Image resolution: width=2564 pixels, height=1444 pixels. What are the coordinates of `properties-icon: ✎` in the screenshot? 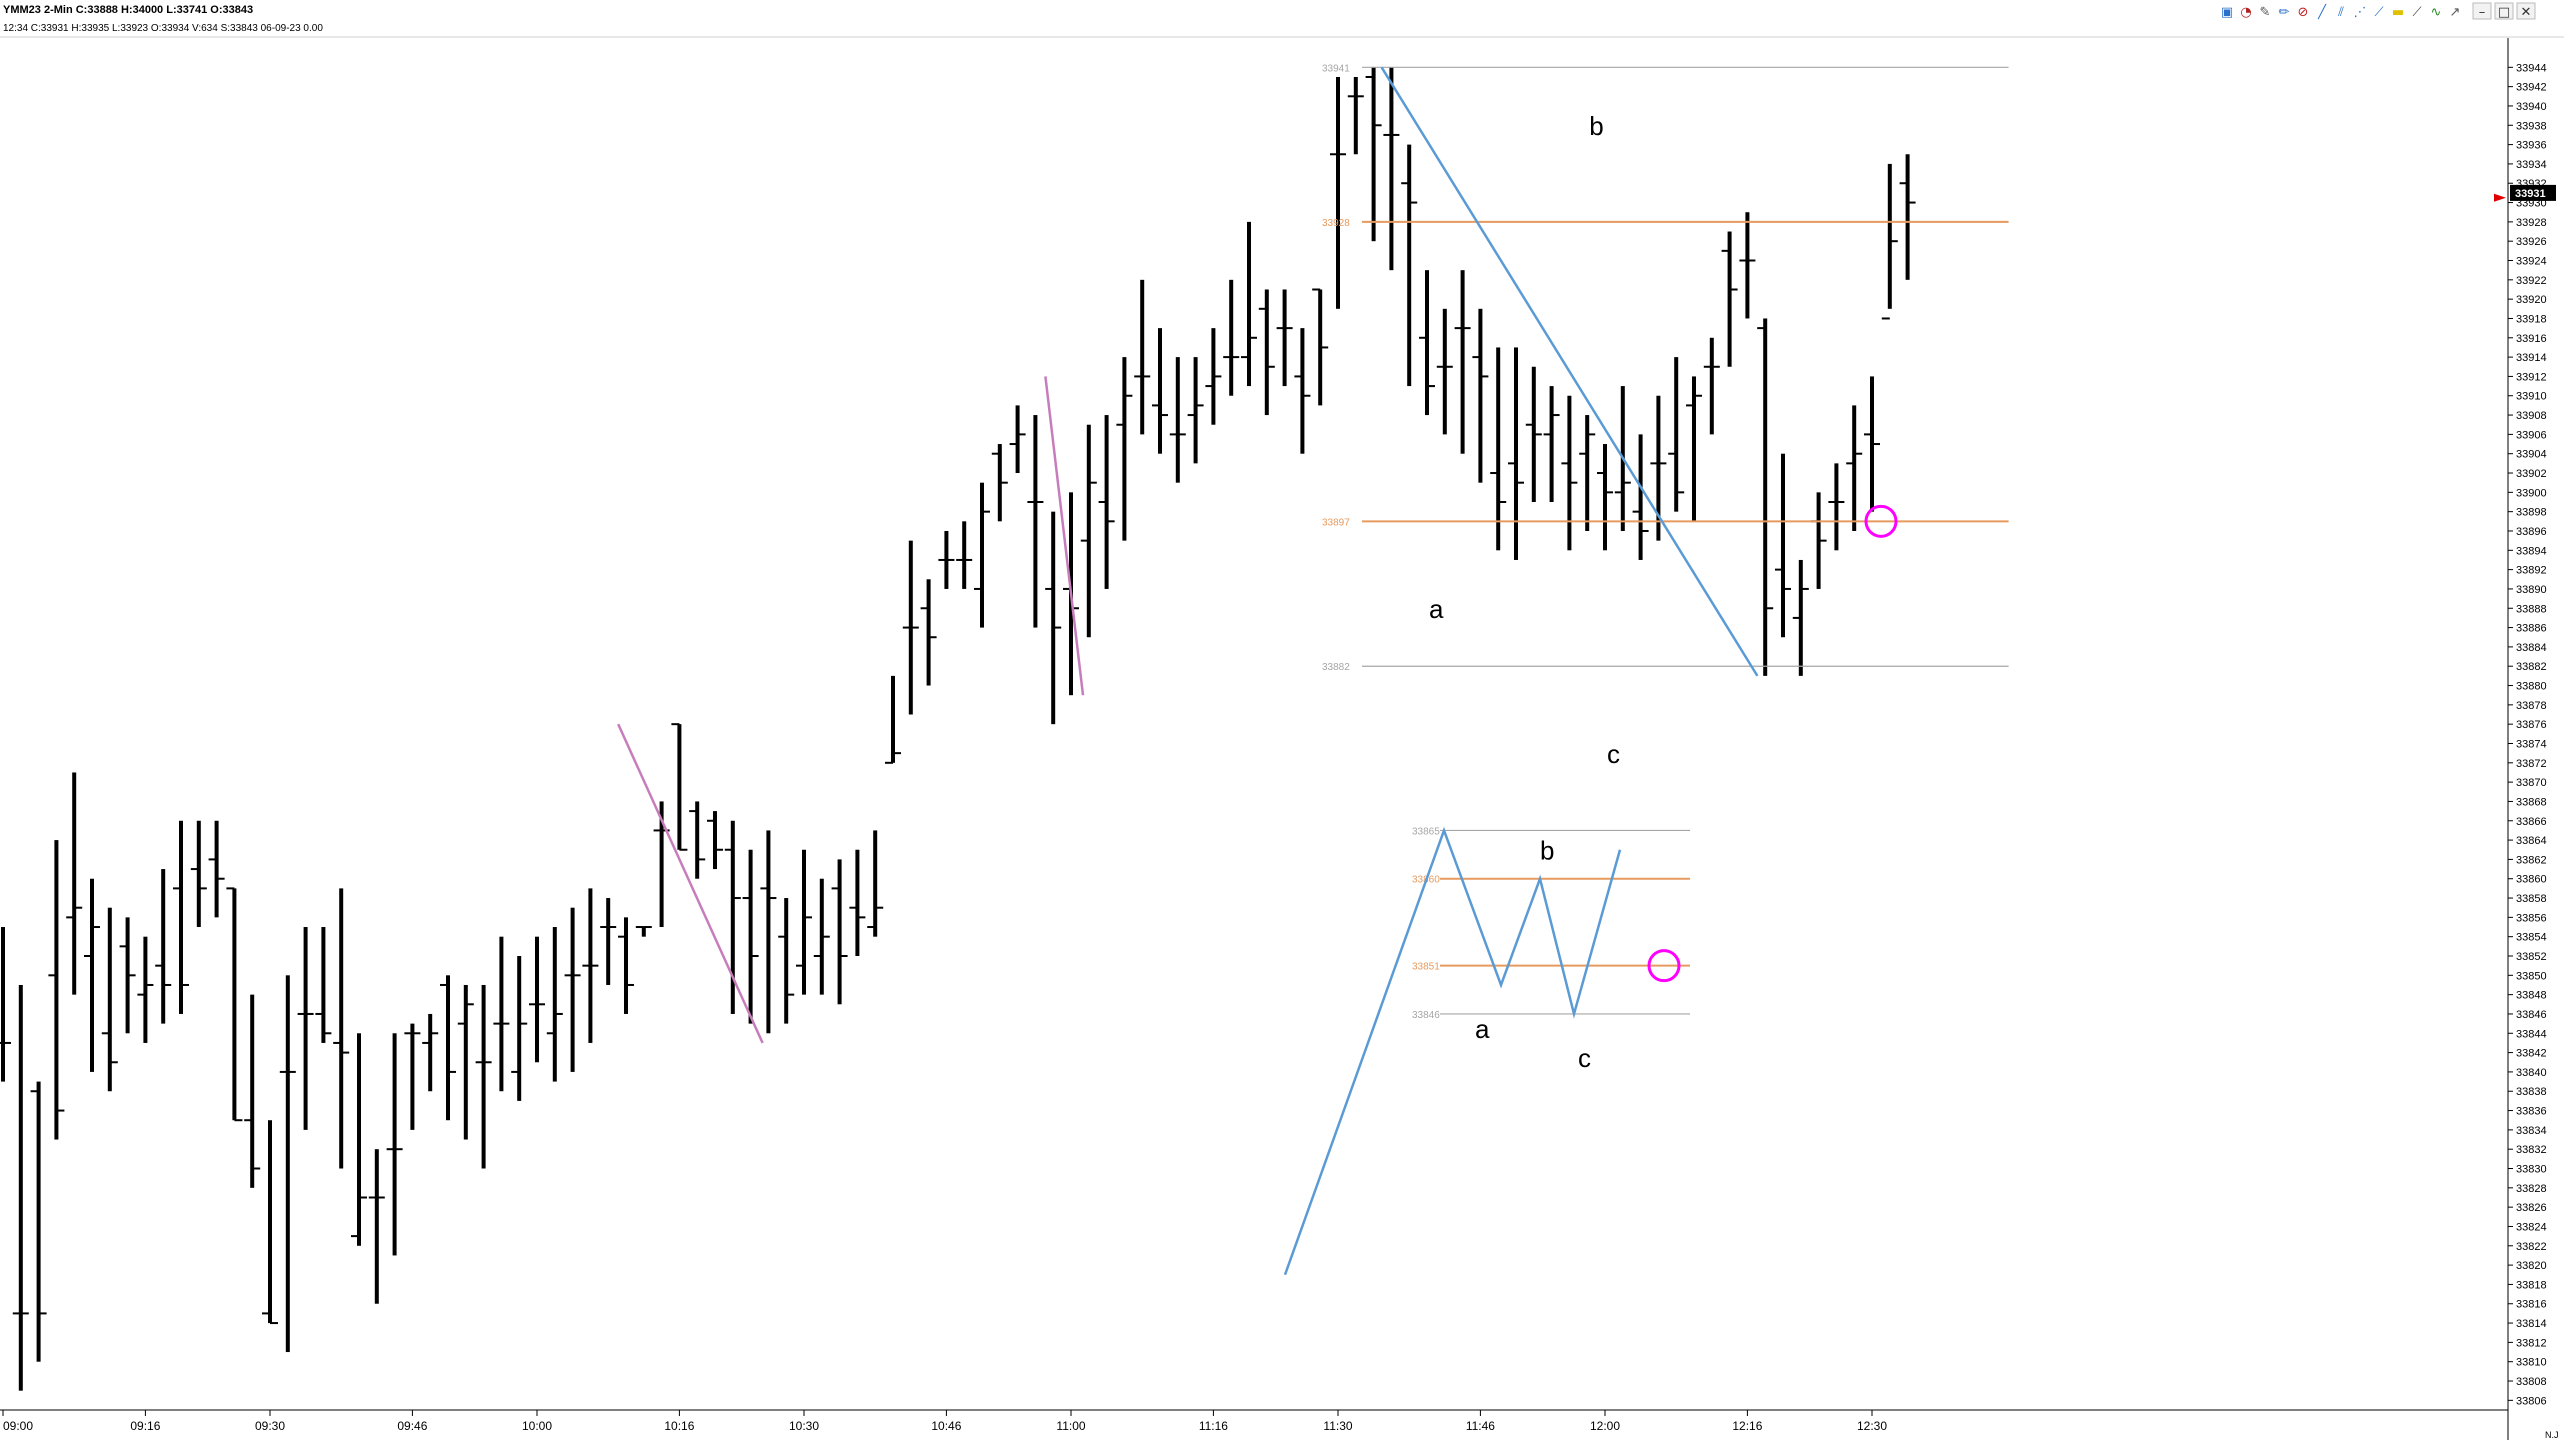 It's located at (2265, 12).